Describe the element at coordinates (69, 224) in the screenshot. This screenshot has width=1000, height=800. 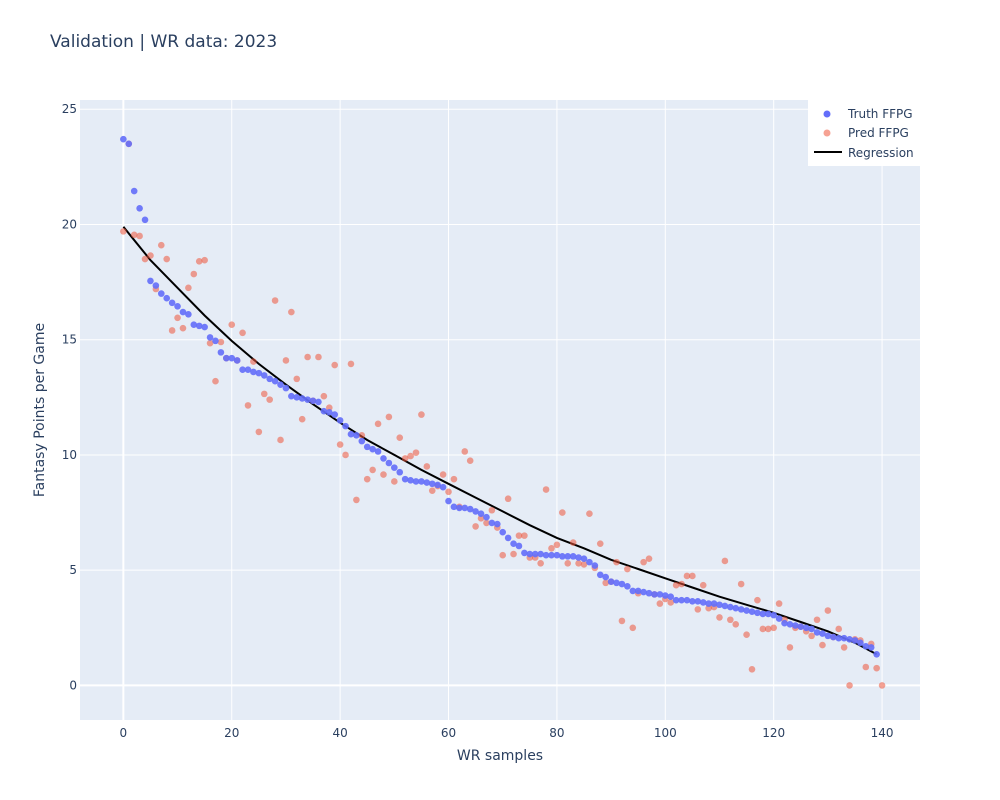
I see `y-tick-label: 20` at that location.